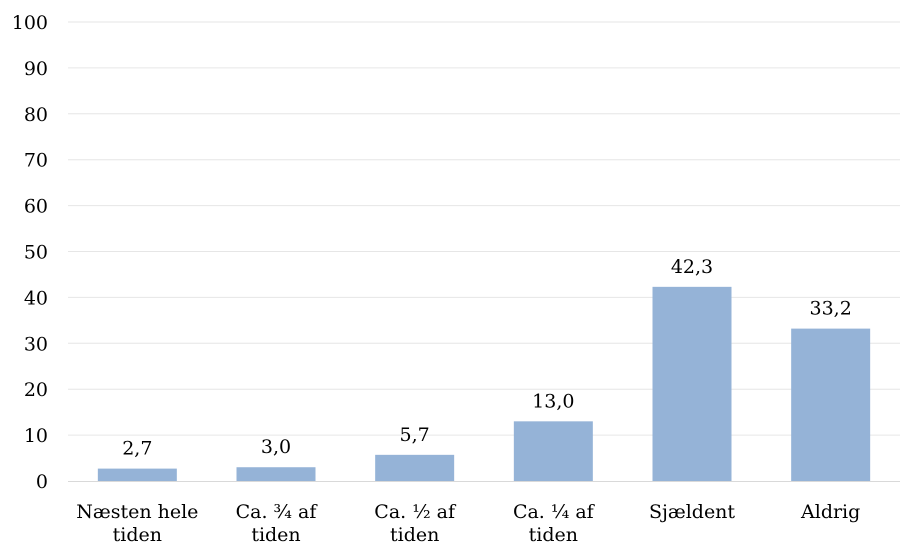  Describe the element at coordinates (42, 482) in the screenshot. I see `y-tick-label: 0` at that location.